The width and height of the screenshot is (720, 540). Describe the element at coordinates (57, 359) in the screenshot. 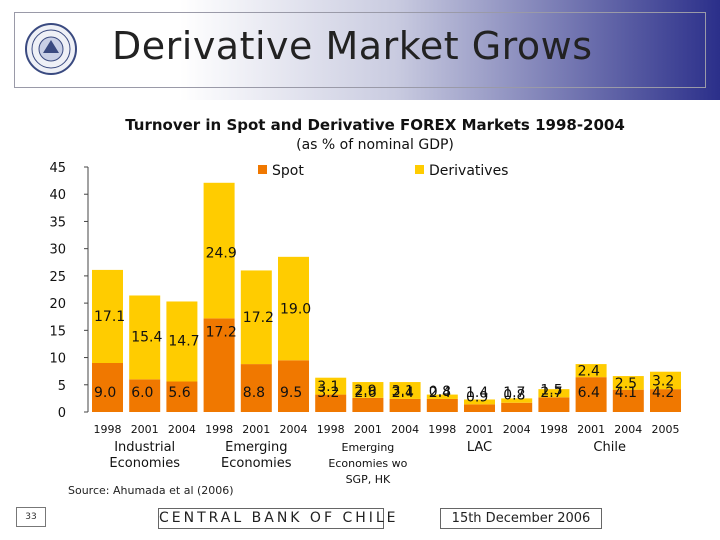

I see `y-tick-label: 10` at that location.